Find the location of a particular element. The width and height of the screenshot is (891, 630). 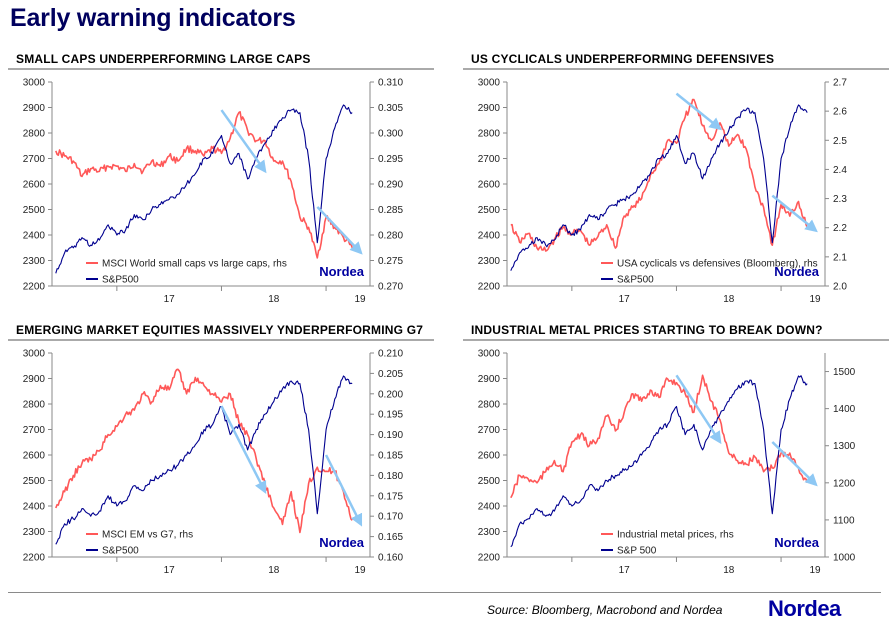

legend-label: S&P 500 is located at coordinates (637, 551).